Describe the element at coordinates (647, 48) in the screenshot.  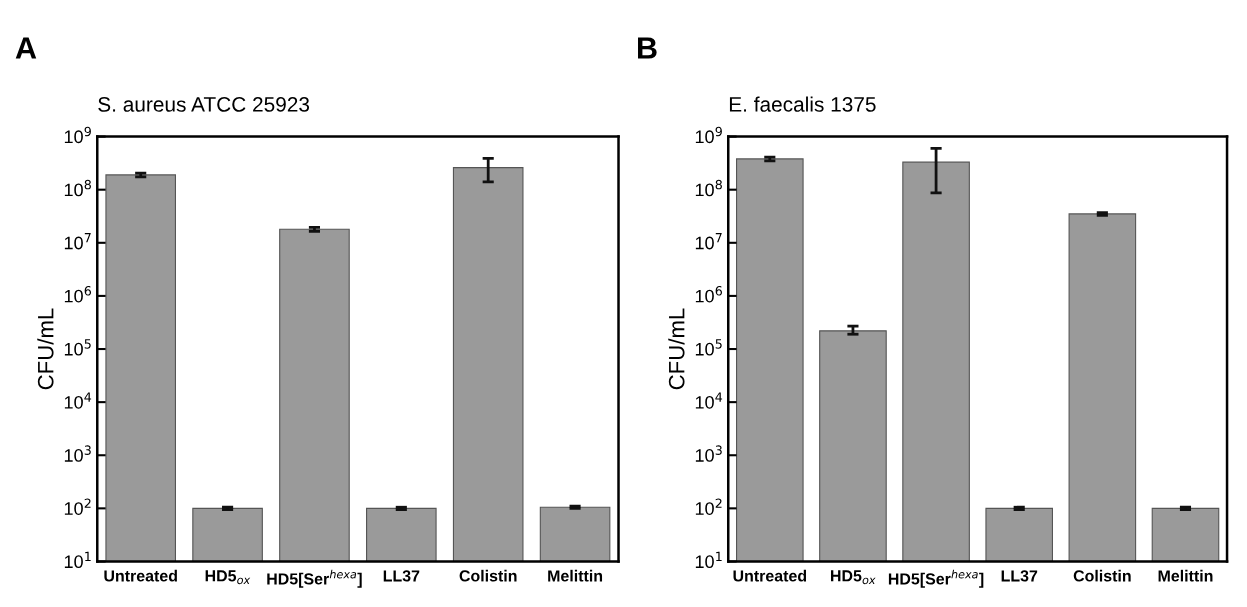
I see `text: B` at that location.